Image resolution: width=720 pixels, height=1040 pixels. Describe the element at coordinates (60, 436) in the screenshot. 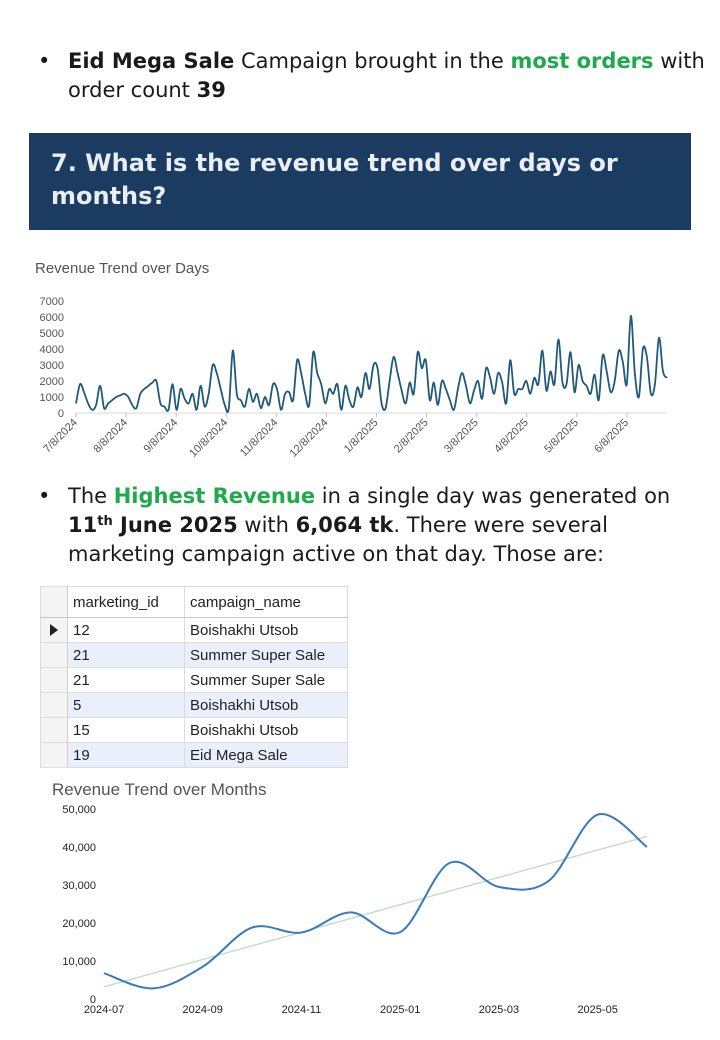

I see `x-tick-label: 7/8/2024` at that location.